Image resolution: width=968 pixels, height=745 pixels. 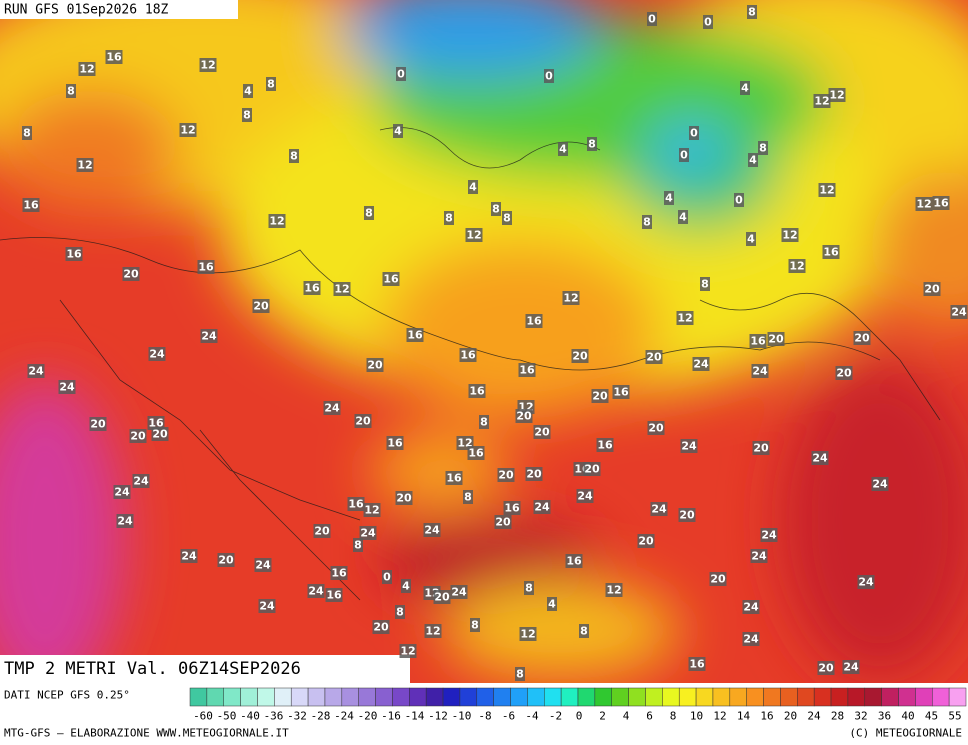 I want to click on scale-label: -50, so click(x=227, y=716).